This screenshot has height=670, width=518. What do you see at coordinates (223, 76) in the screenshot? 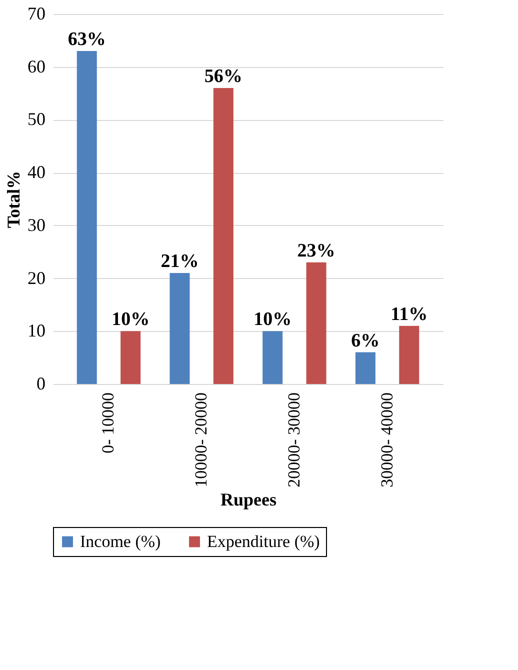
I see `data-label: 56%` at bounding box center [223, 76].